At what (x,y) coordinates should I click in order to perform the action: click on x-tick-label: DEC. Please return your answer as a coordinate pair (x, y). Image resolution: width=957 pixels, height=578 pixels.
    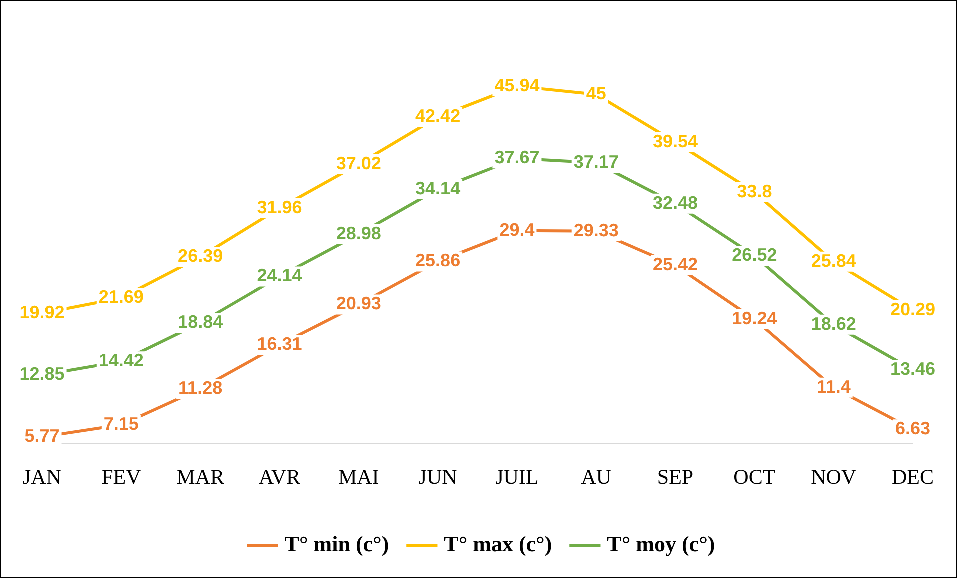
    Looking at the image, I should click on (913, 476).